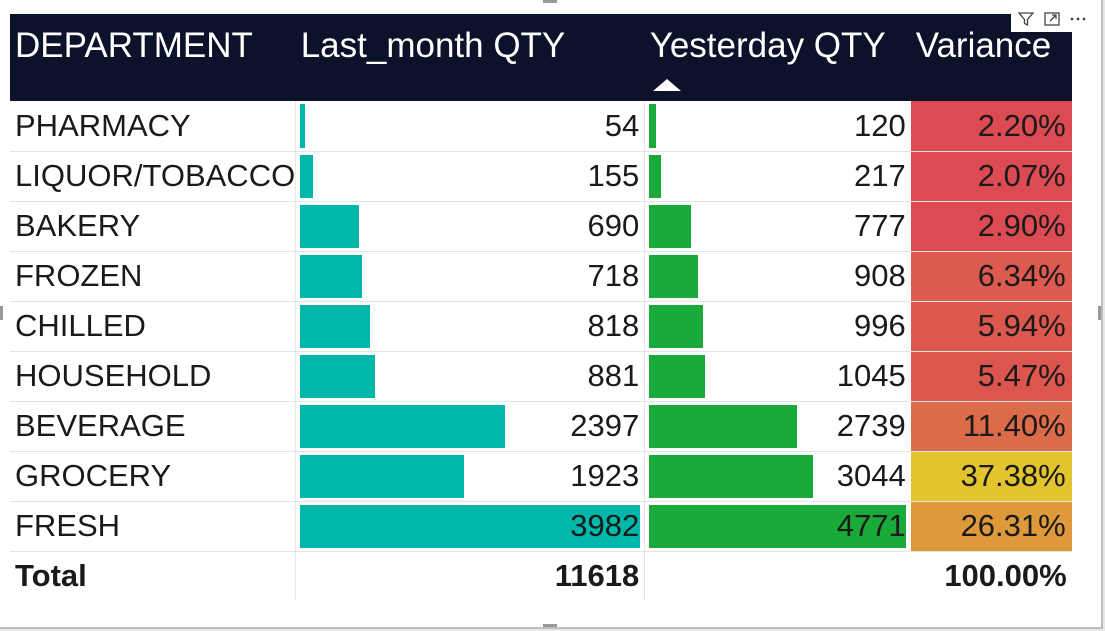 This screenshot has width=1105, height=631. Describe the element at coordinates (871, 475) in the screenshot. I see `yesterday-value: 3044` at that location.